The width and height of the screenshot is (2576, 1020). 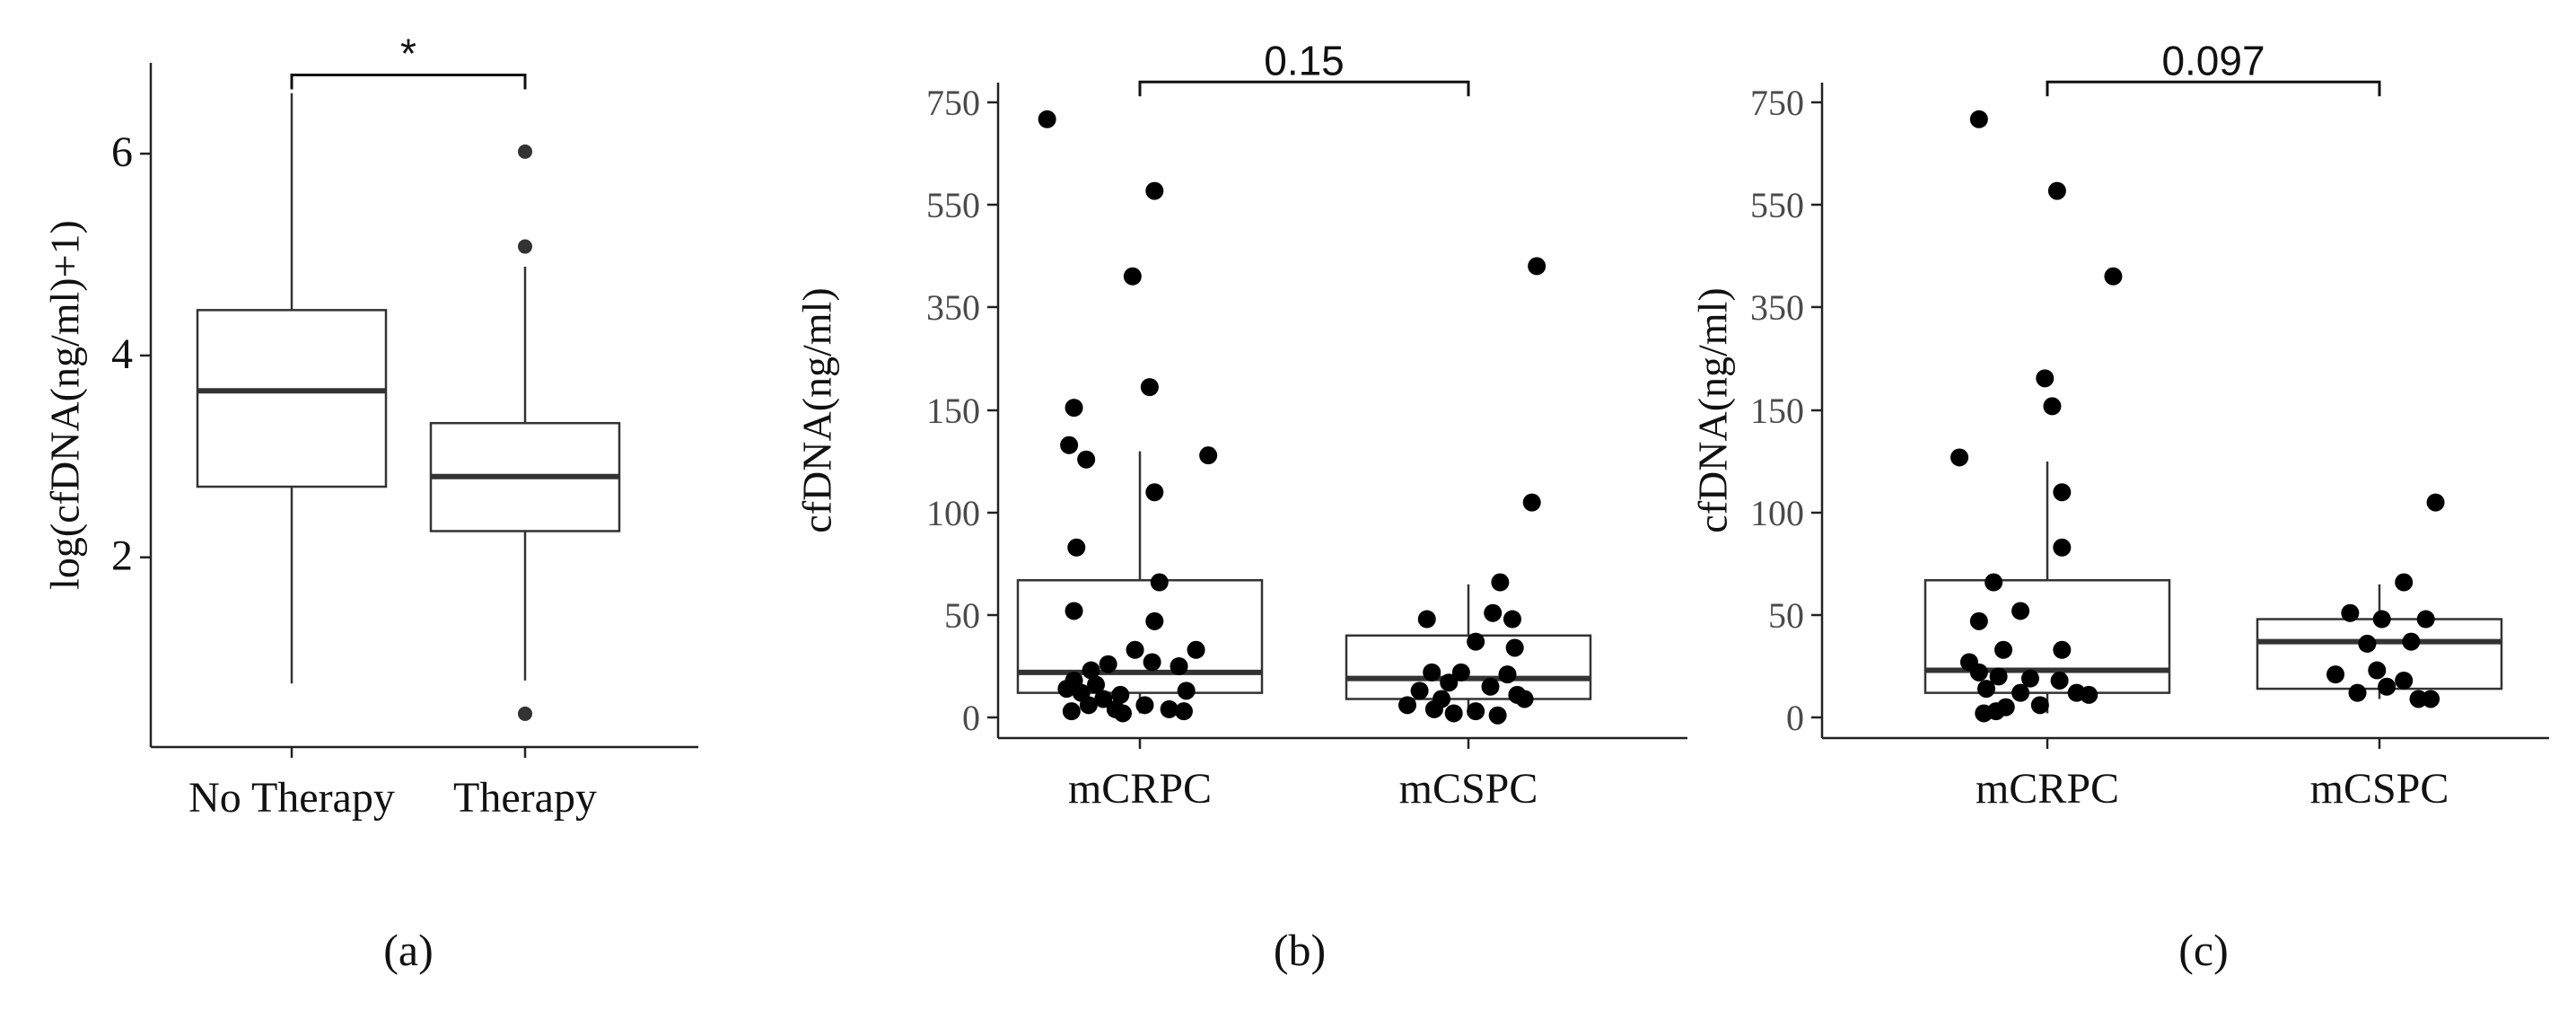 I want to click on box-no-therapy, so click(x=292, y=388).